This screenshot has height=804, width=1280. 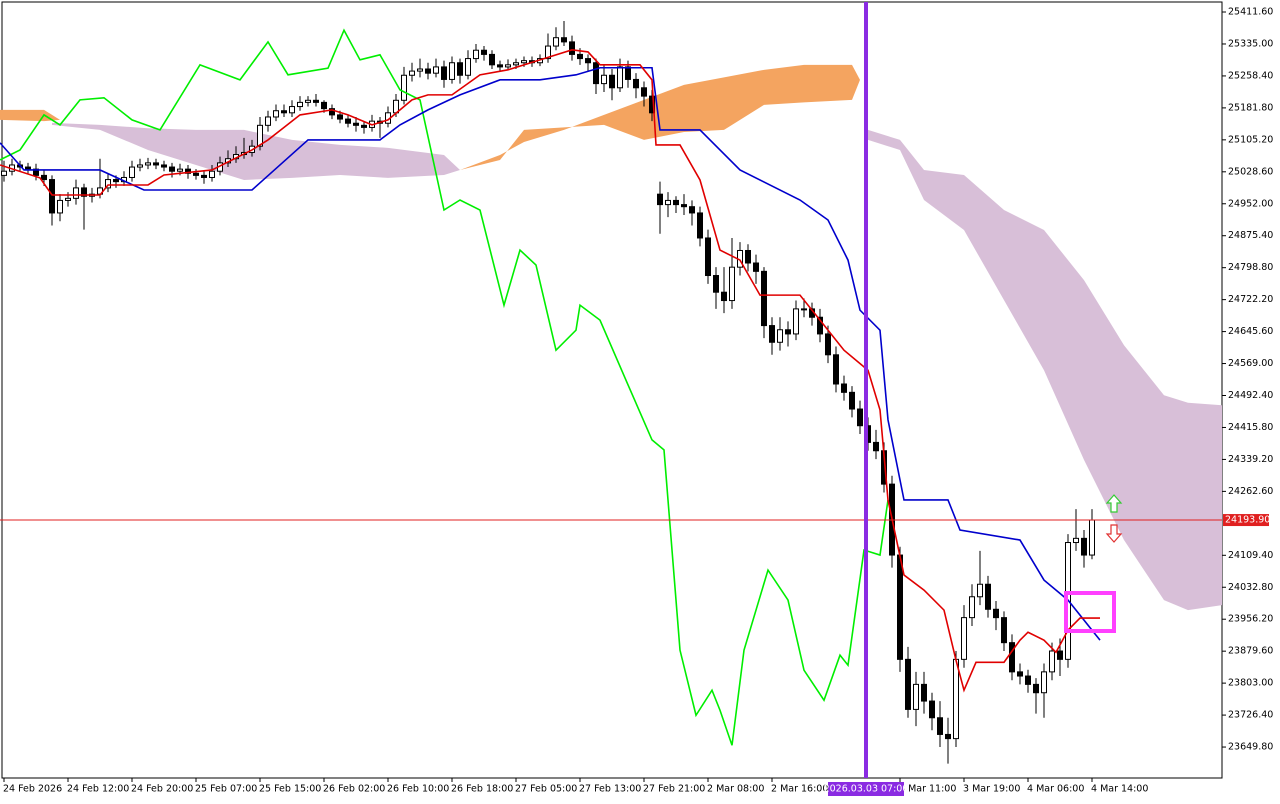 What do you see at coordinates (1250, 171) in the screenshot?
I see `y-tick-label: 25028.60` at bounding box center [1250, 171].